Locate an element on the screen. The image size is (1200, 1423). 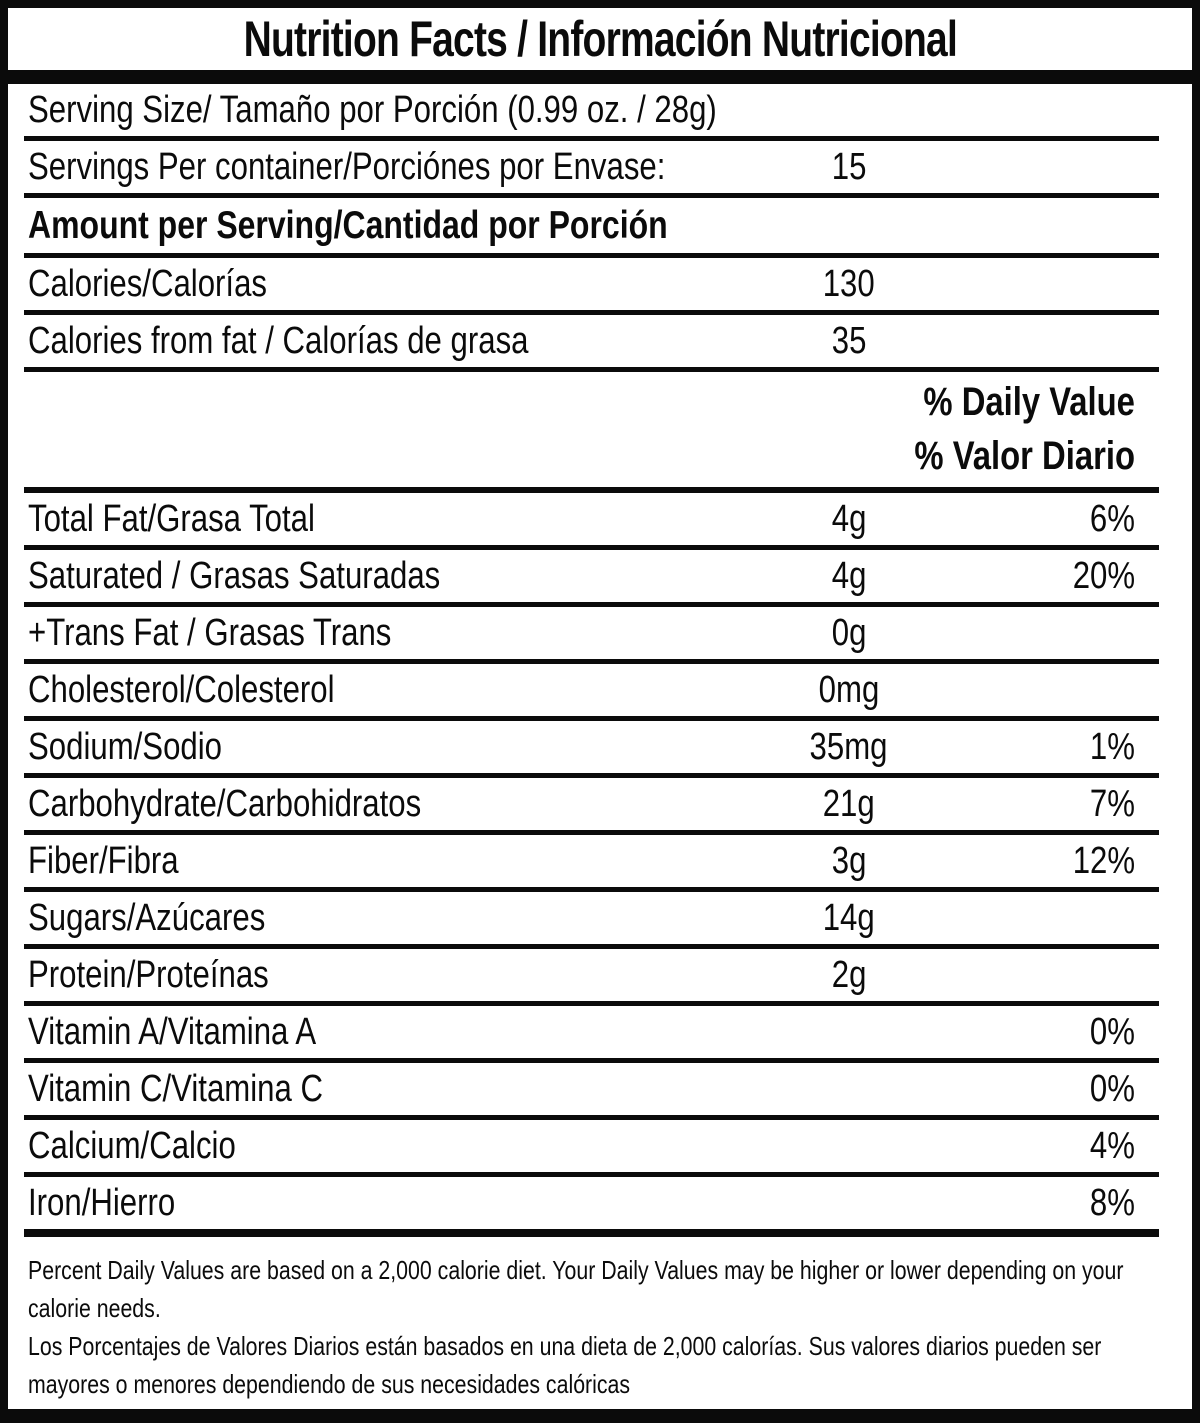
amount-per-serving-header-row: Amount per Serving/Cantidad por Porción is located at coordinates (591, 228).